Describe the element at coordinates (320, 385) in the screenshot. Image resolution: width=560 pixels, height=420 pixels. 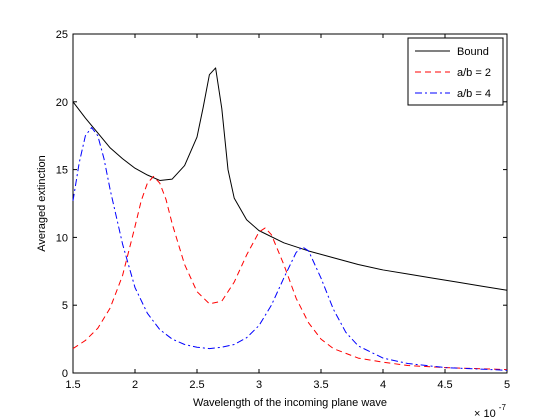
I see `x-tick-label: 3.5` at that location.